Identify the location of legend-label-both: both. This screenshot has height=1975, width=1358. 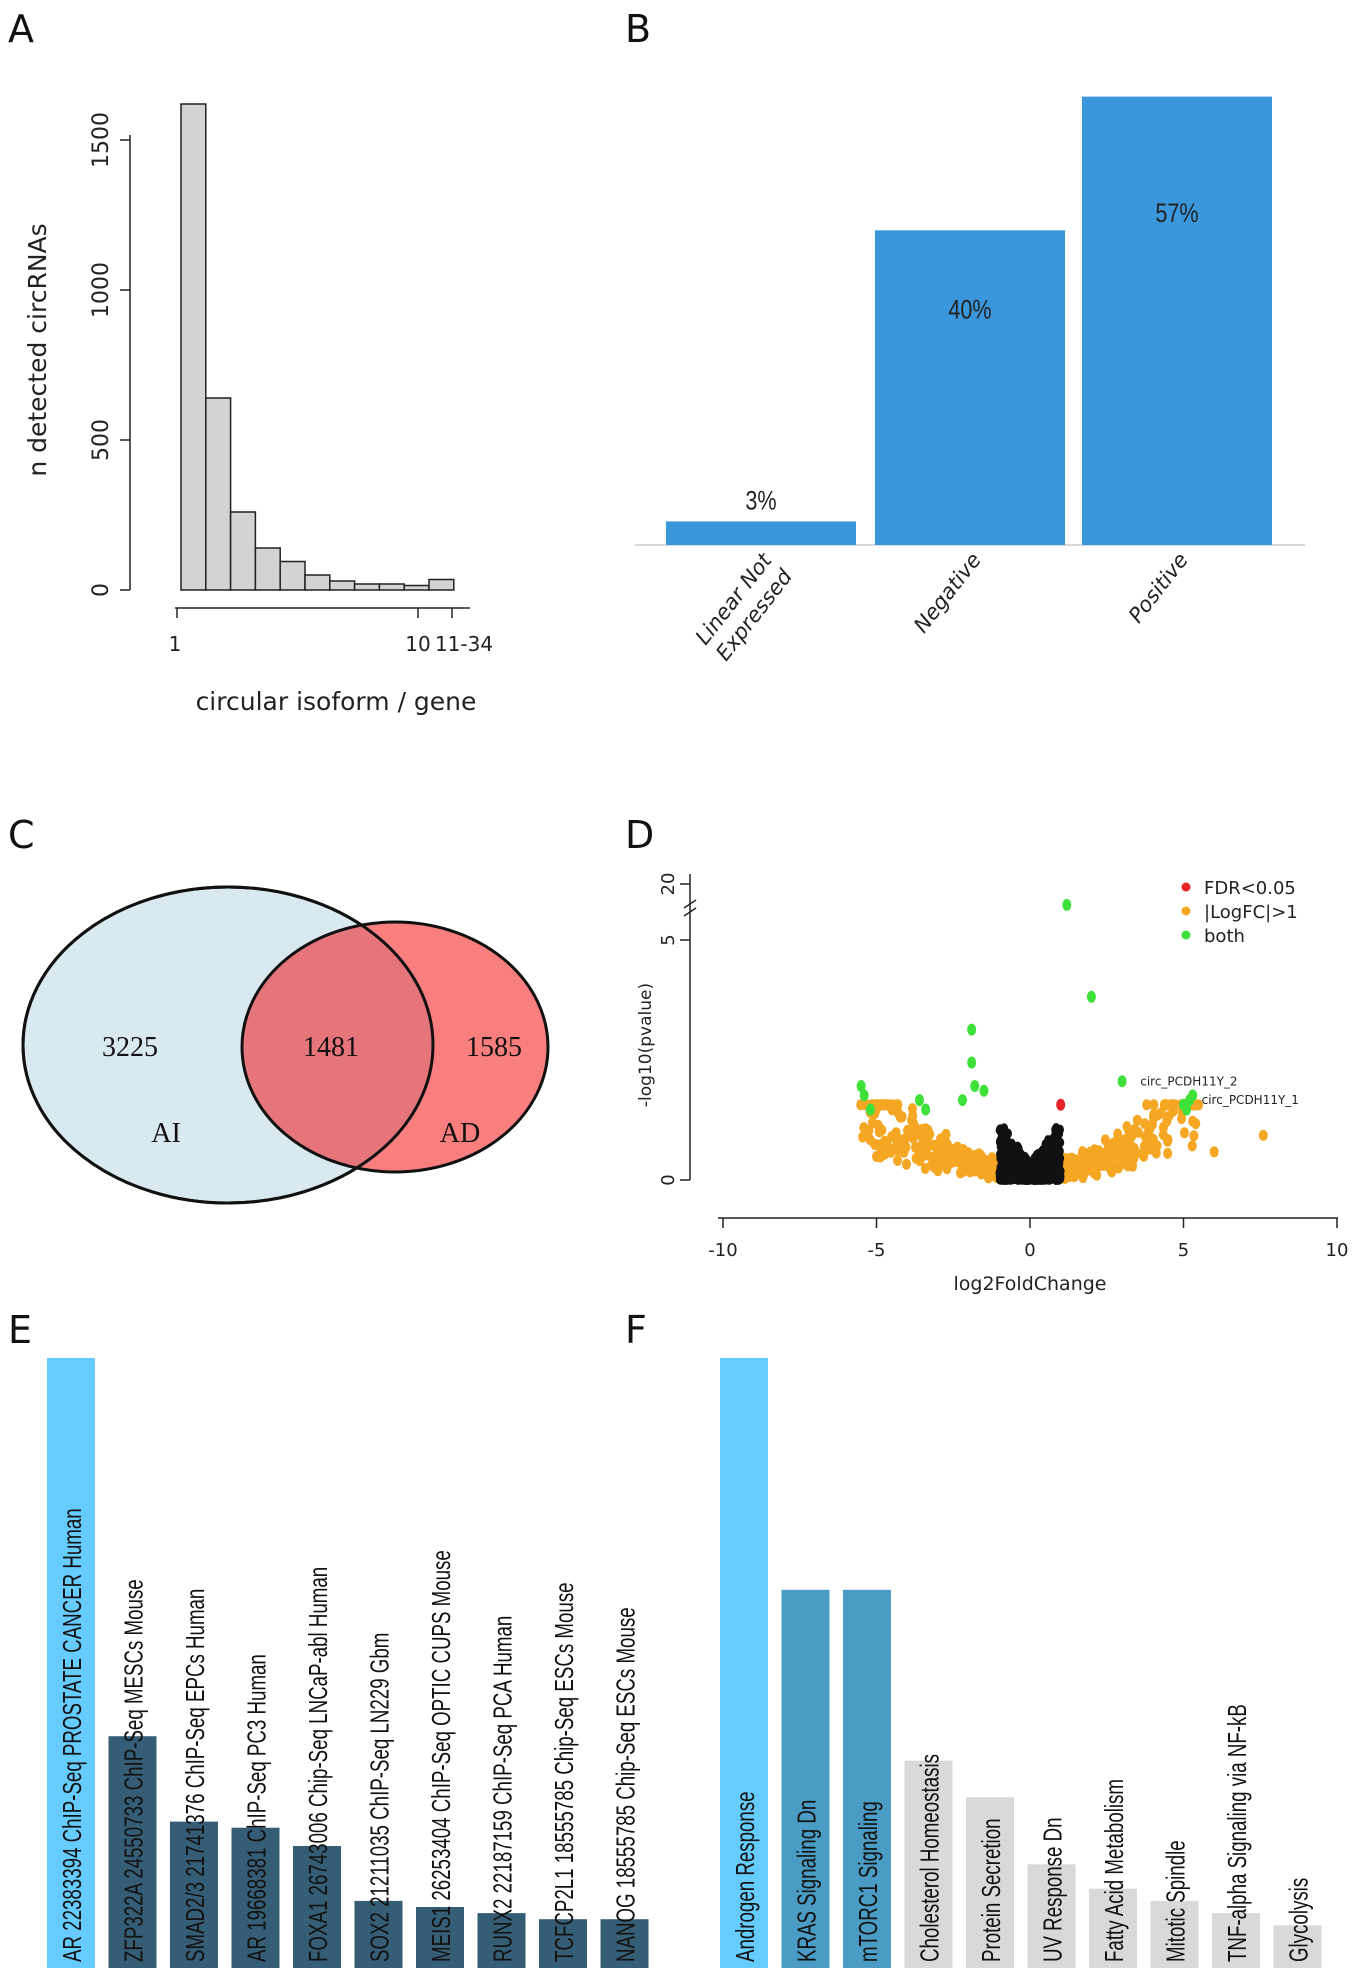
(1224, 936).